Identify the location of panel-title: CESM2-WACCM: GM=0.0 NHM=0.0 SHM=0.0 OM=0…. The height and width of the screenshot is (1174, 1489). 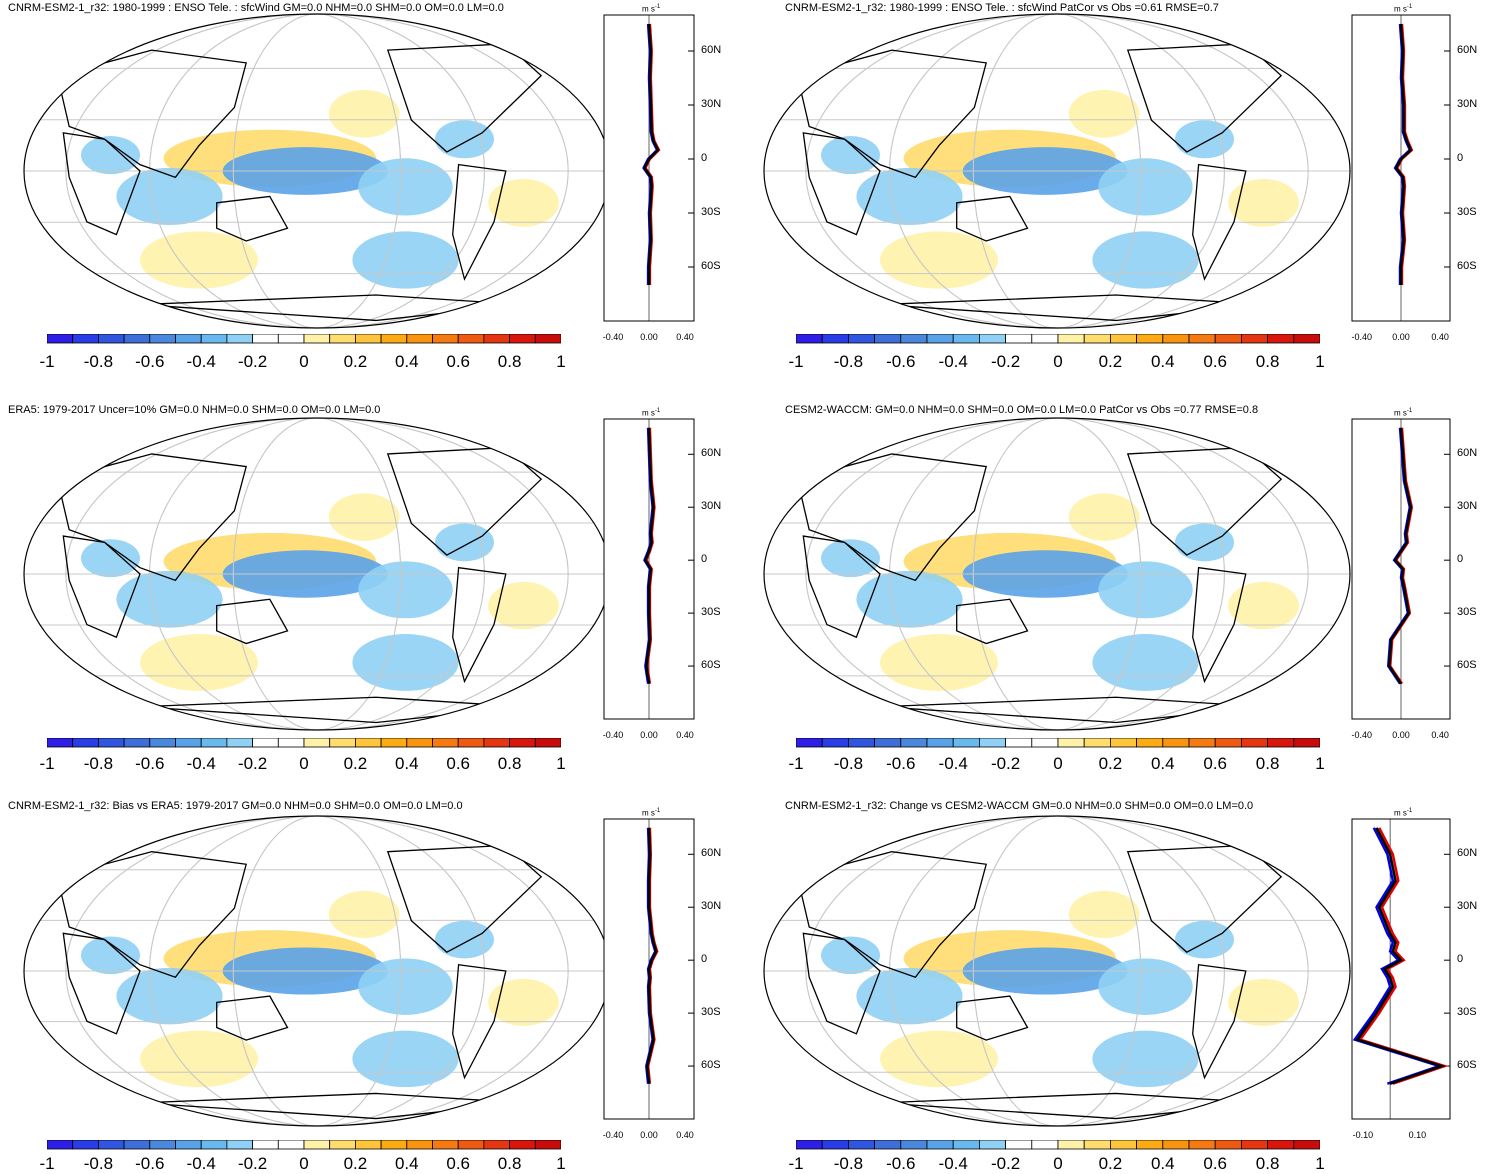
(1022, 410).